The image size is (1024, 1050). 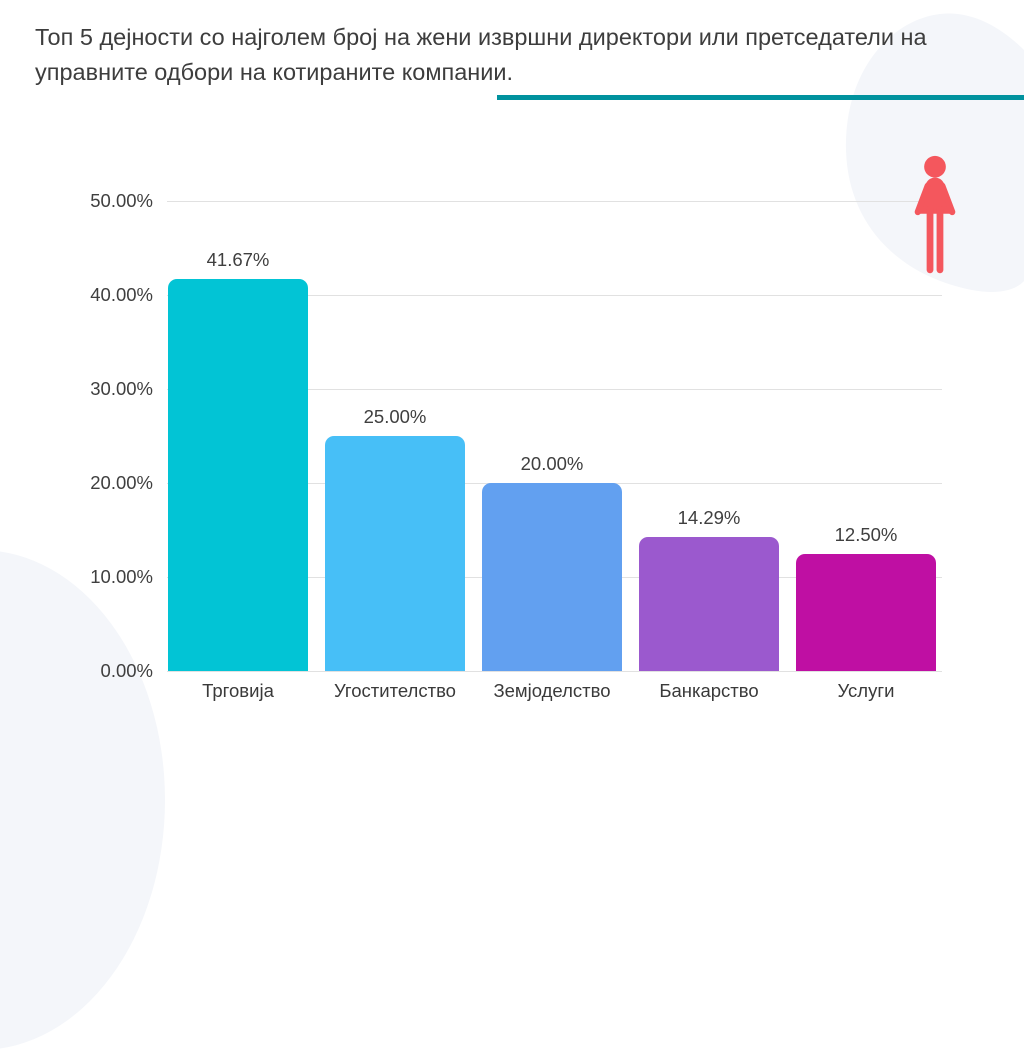 What do you see at coordinates (935, 214) in the screenshot?
I see `woman-icon` at bounding box center [935, 214].